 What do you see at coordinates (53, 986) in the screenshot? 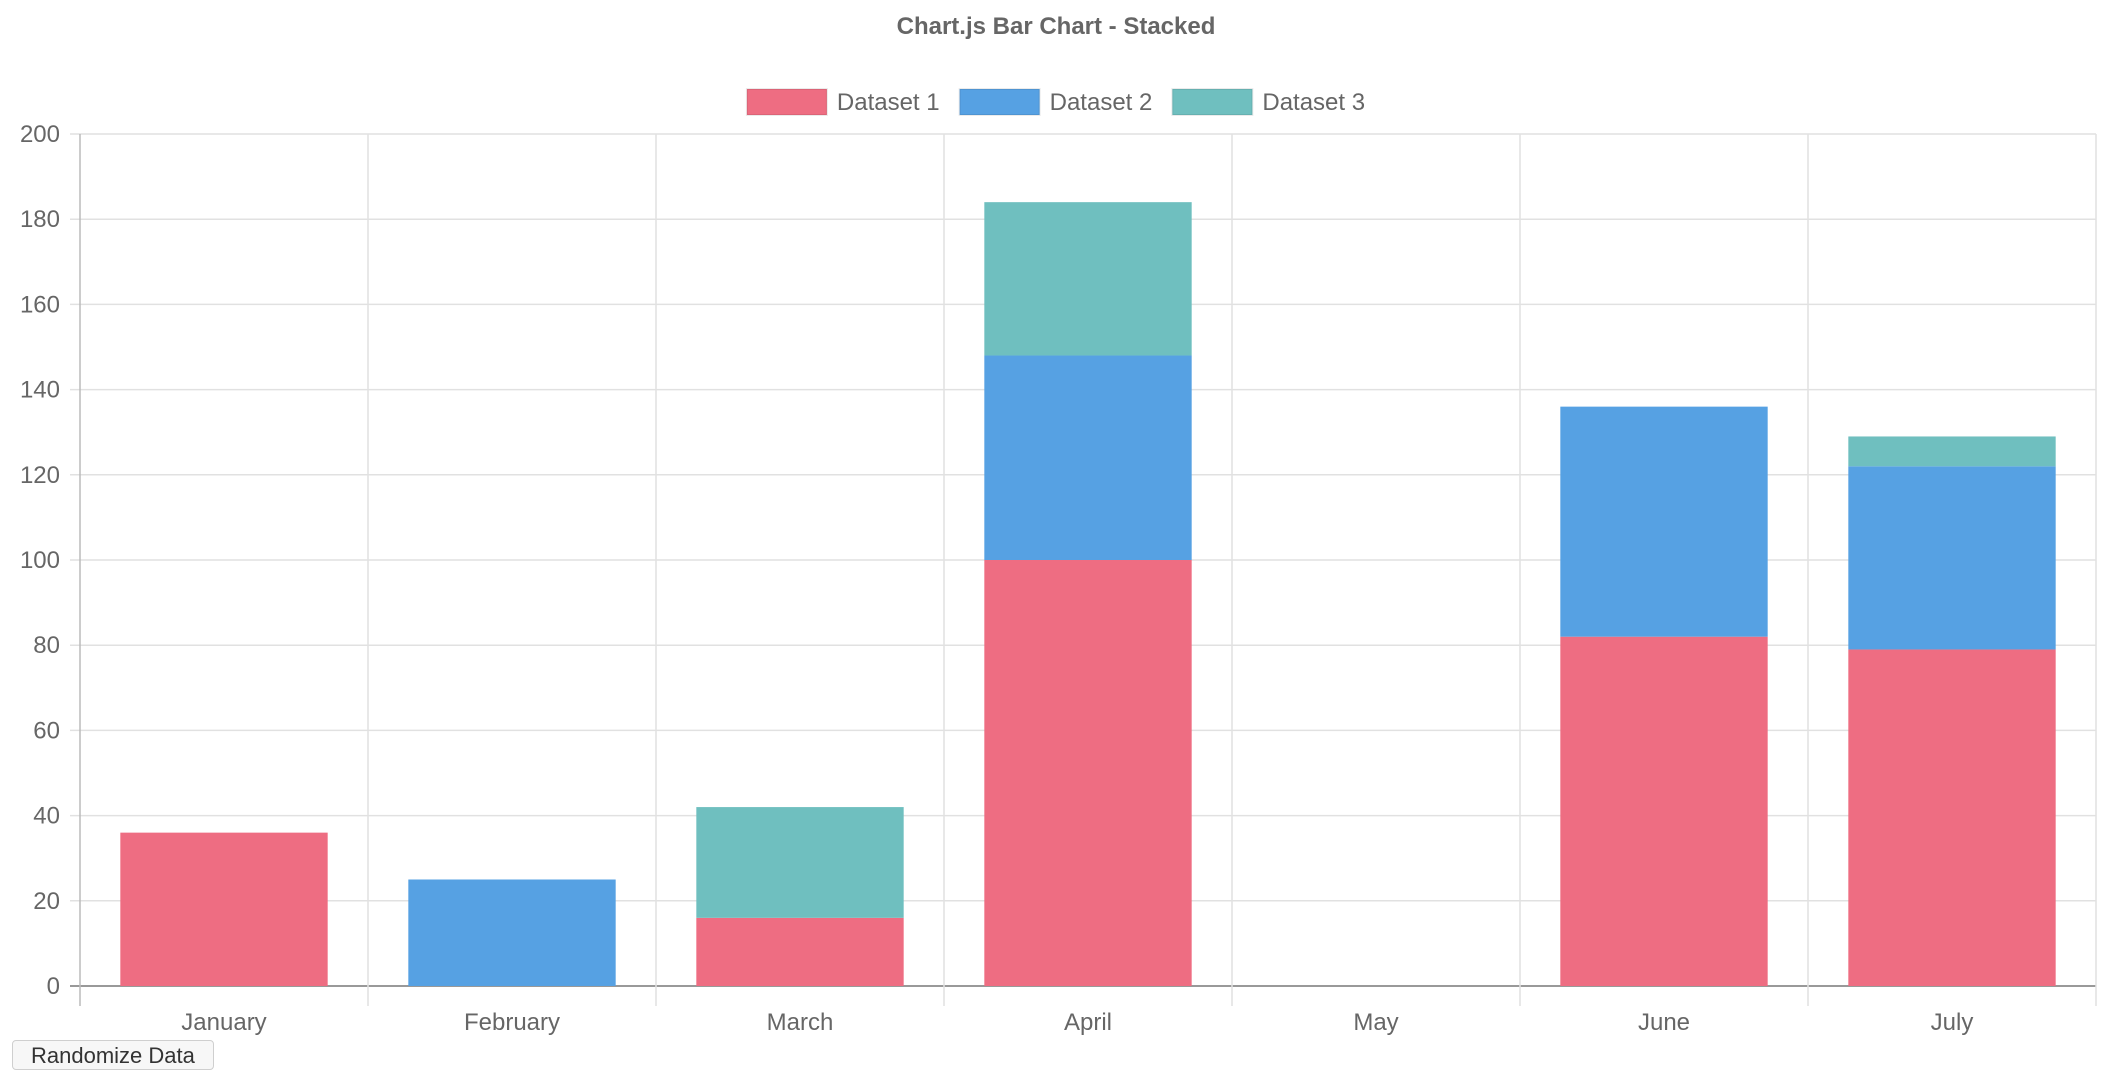
I see `y-tick-label: 0` at bounding box center [53, 986].